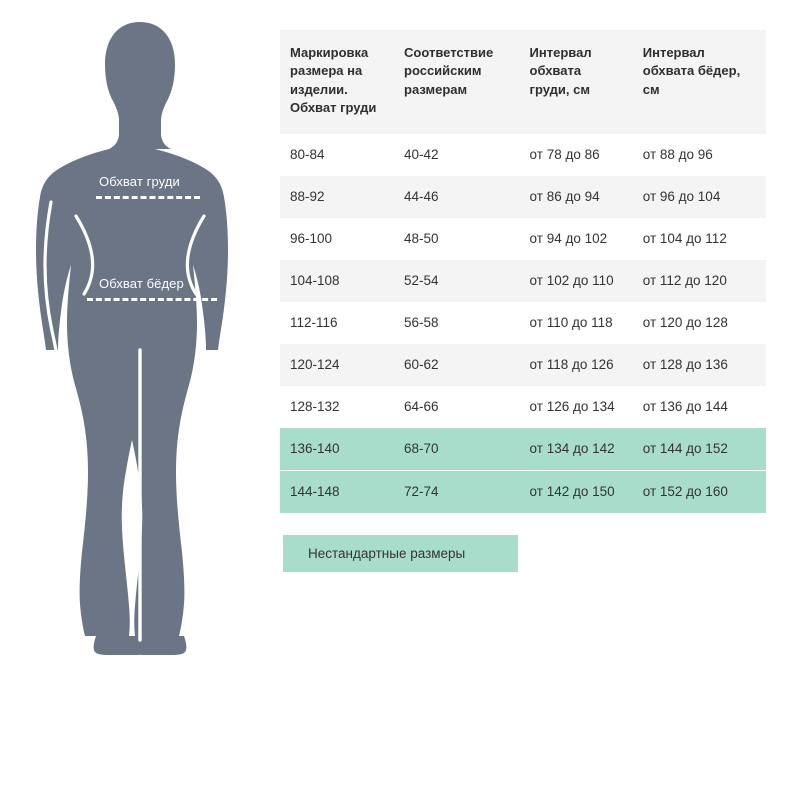 The image size is (800, 800). I want to click on cell-hip-interval: от 128 до 136, so click(685, 365).